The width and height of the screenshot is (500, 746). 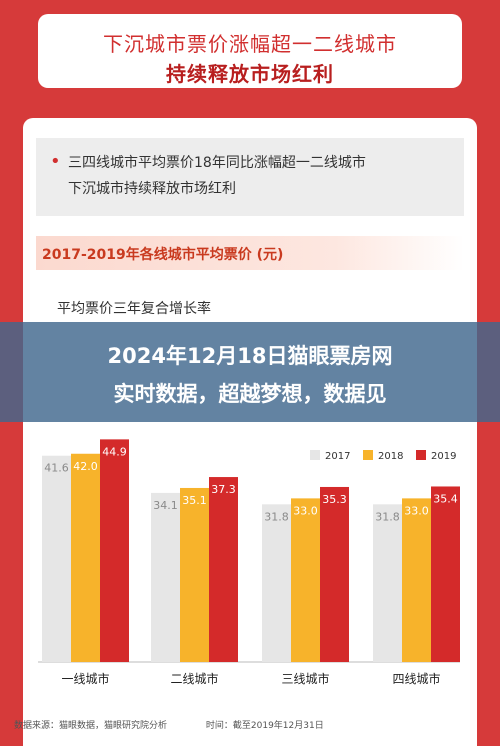 I want to click on bar-value-label: 37.3, so click(x=223, y=489).